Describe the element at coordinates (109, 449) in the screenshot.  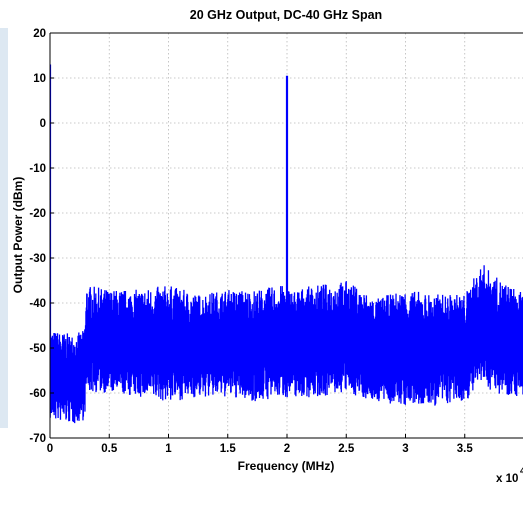
I see `x-tick-label: 0.5` at that location.